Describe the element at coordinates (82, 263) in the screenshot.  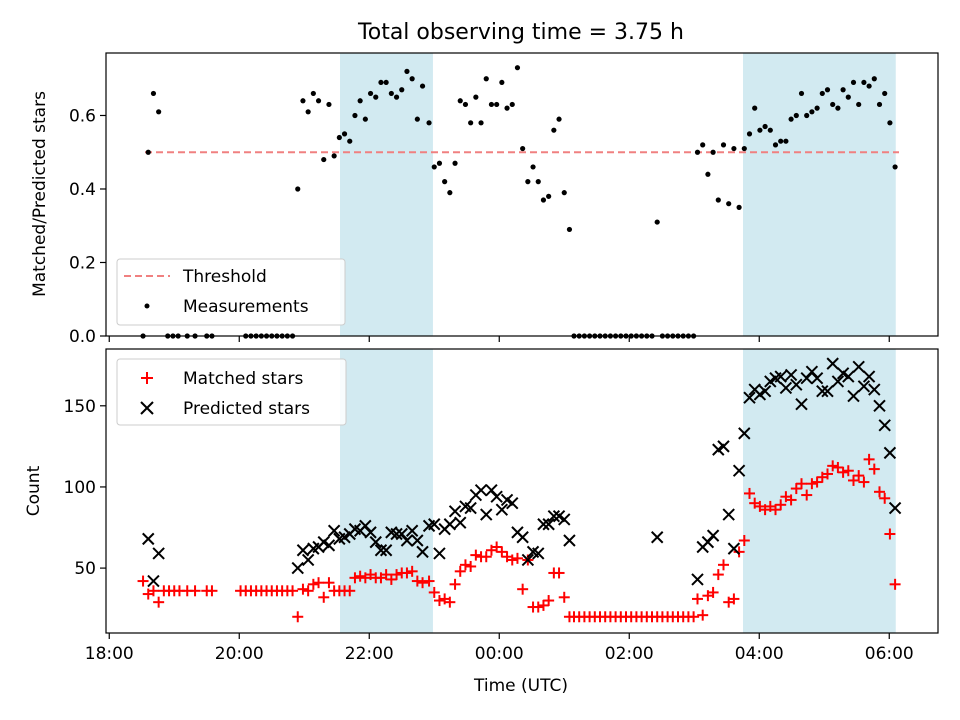
I see `y-tick-label: 0.2` at that location.